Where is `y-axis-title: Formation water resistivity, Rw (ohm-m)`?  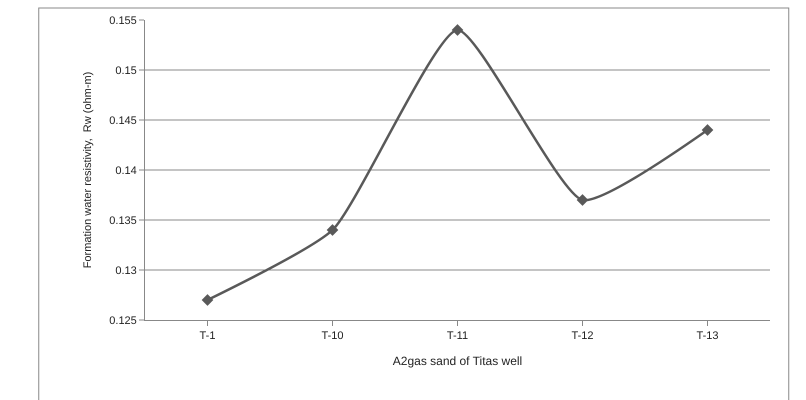 y-axis-title: Formation water resistivity, Rw (ohm-m) is located at coordinates (88, 170).